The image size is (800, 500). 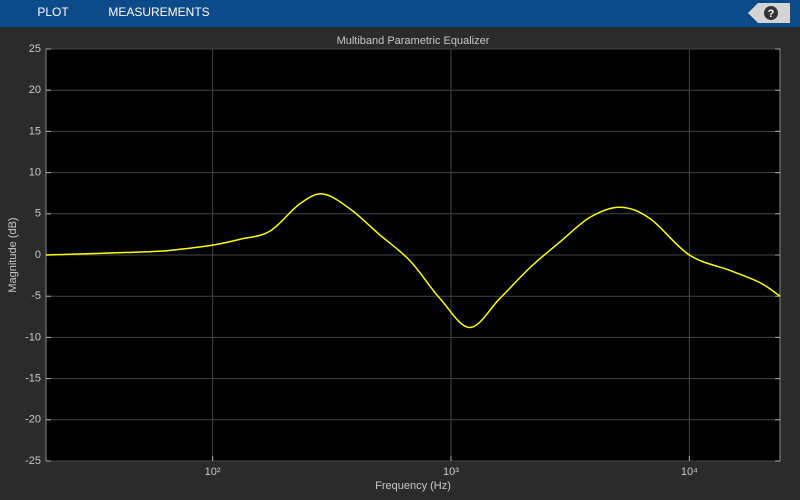 I want to click on y-tick-label: 25, so click(x=35, y=49).